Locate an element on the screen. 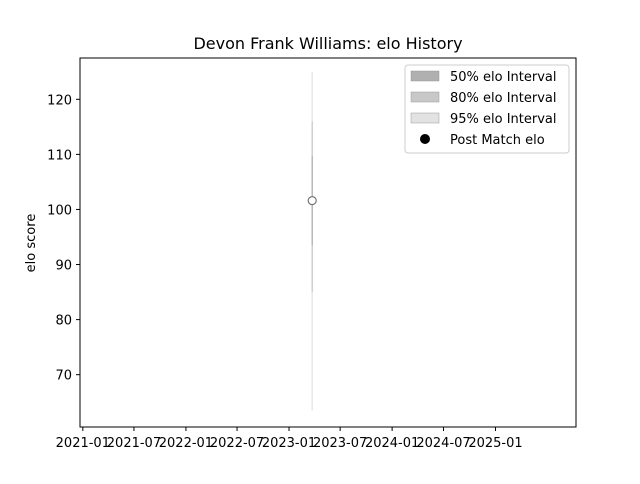  y-axis-label: elo score is located at coordinates (31, 243).